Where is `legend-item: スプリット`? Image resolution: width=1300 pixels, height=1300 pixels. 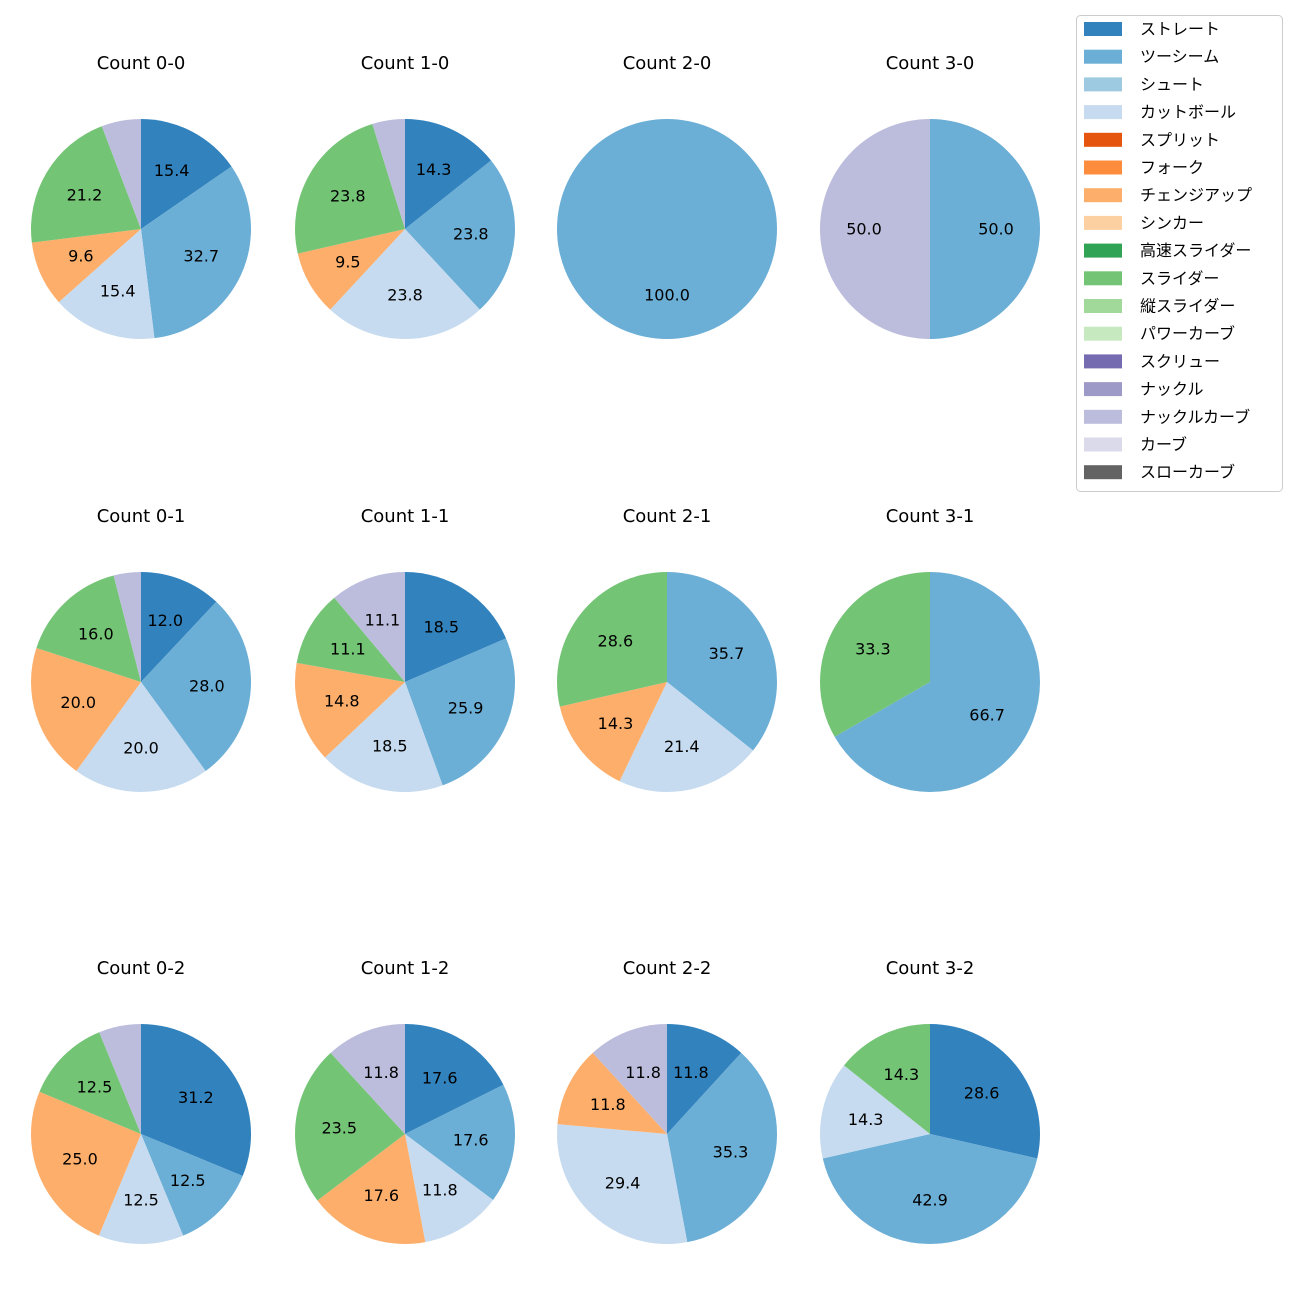 legend-item: スプリット is located at coordinates (1152, 139).